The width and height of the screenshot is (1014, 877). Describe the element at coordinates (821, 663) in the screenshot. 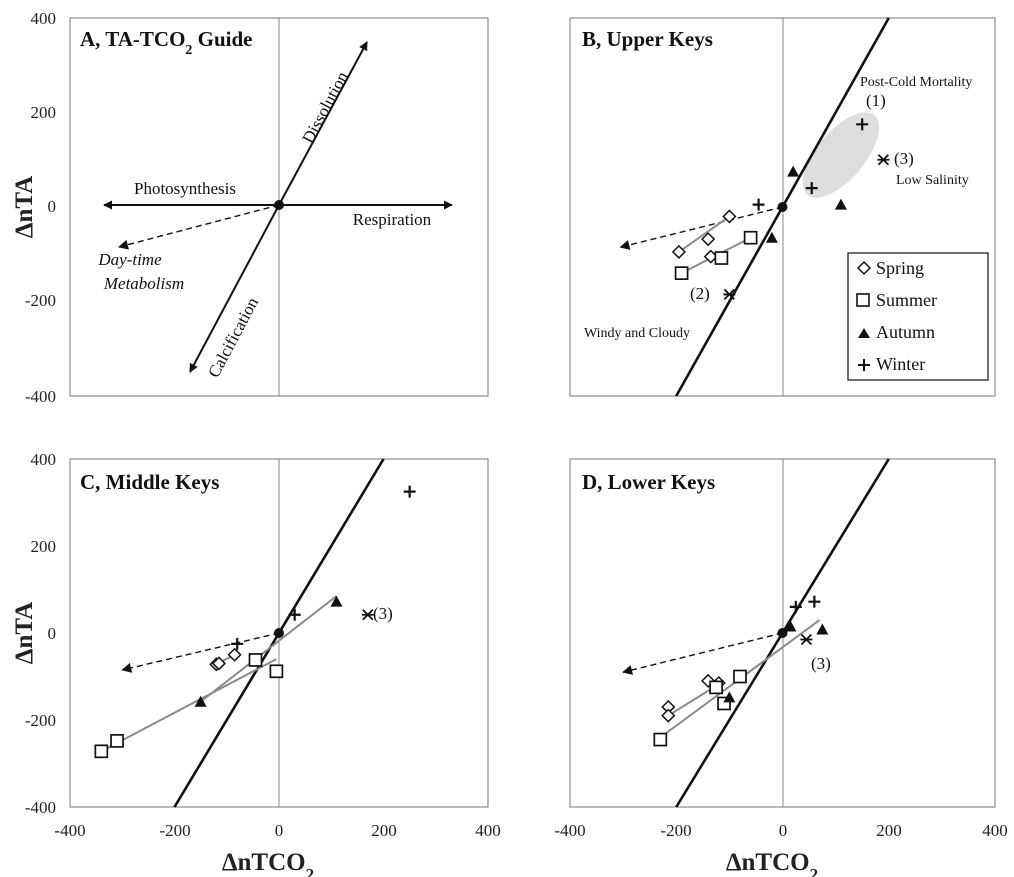

I see `panelD-label3: (3)` at that location.